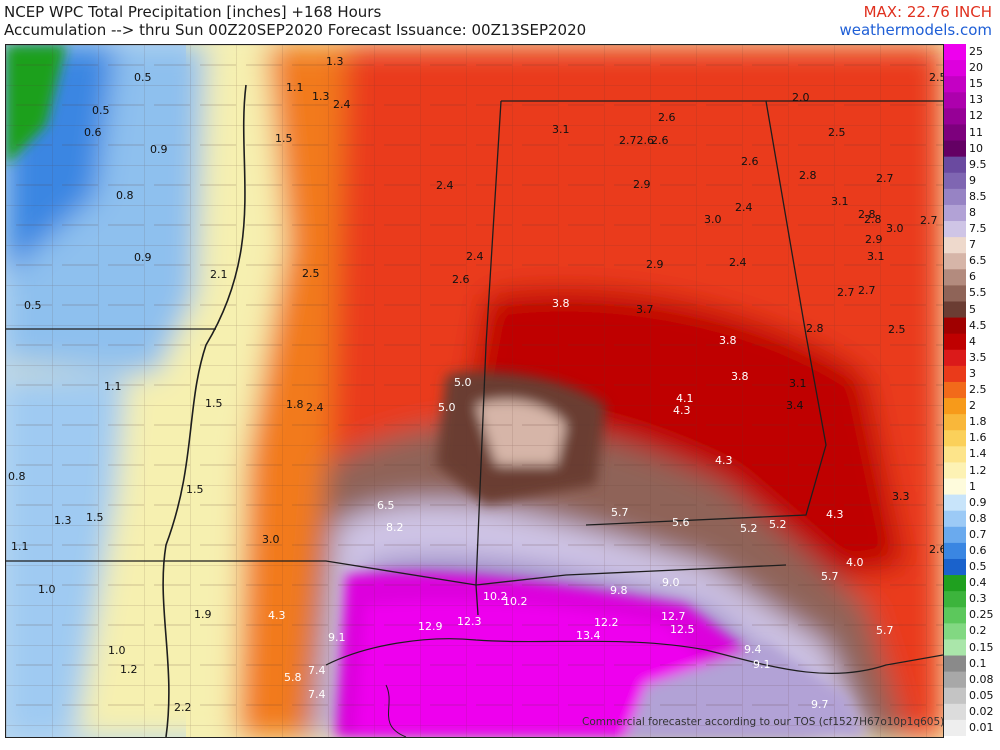  Describe the element at coordinates (972, 486) in the screenshot. I see `legend-level-label: 1` at that location.